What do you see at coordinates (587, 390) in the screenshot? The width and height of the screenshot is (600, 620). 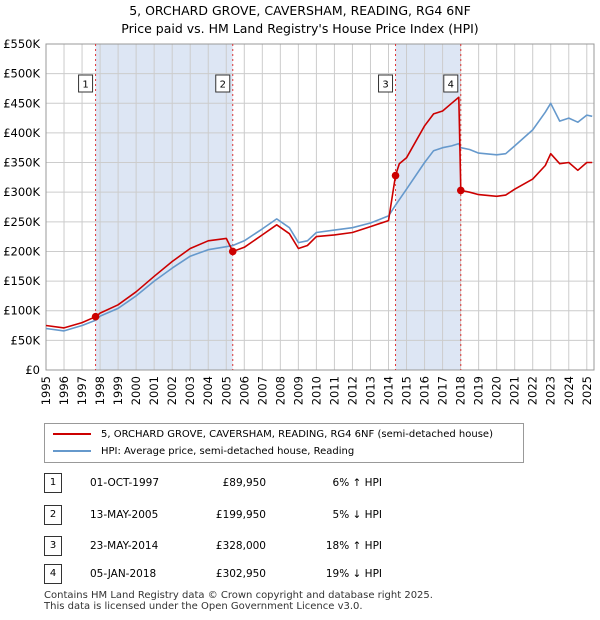 I see `x-tick-label: 2025` at bounding box center [587, 390].